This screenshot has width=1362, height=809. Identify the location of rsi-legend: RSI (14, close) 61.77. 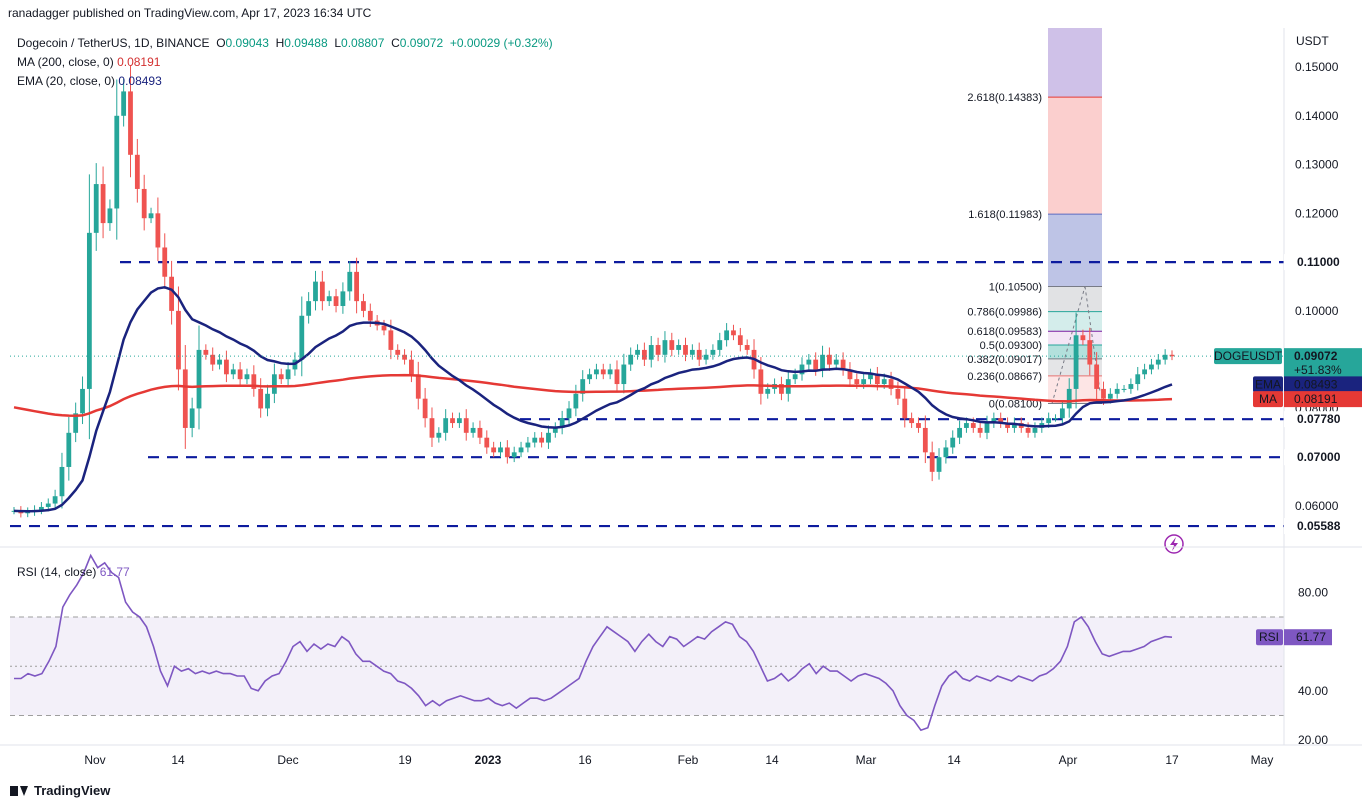
(73, 572).